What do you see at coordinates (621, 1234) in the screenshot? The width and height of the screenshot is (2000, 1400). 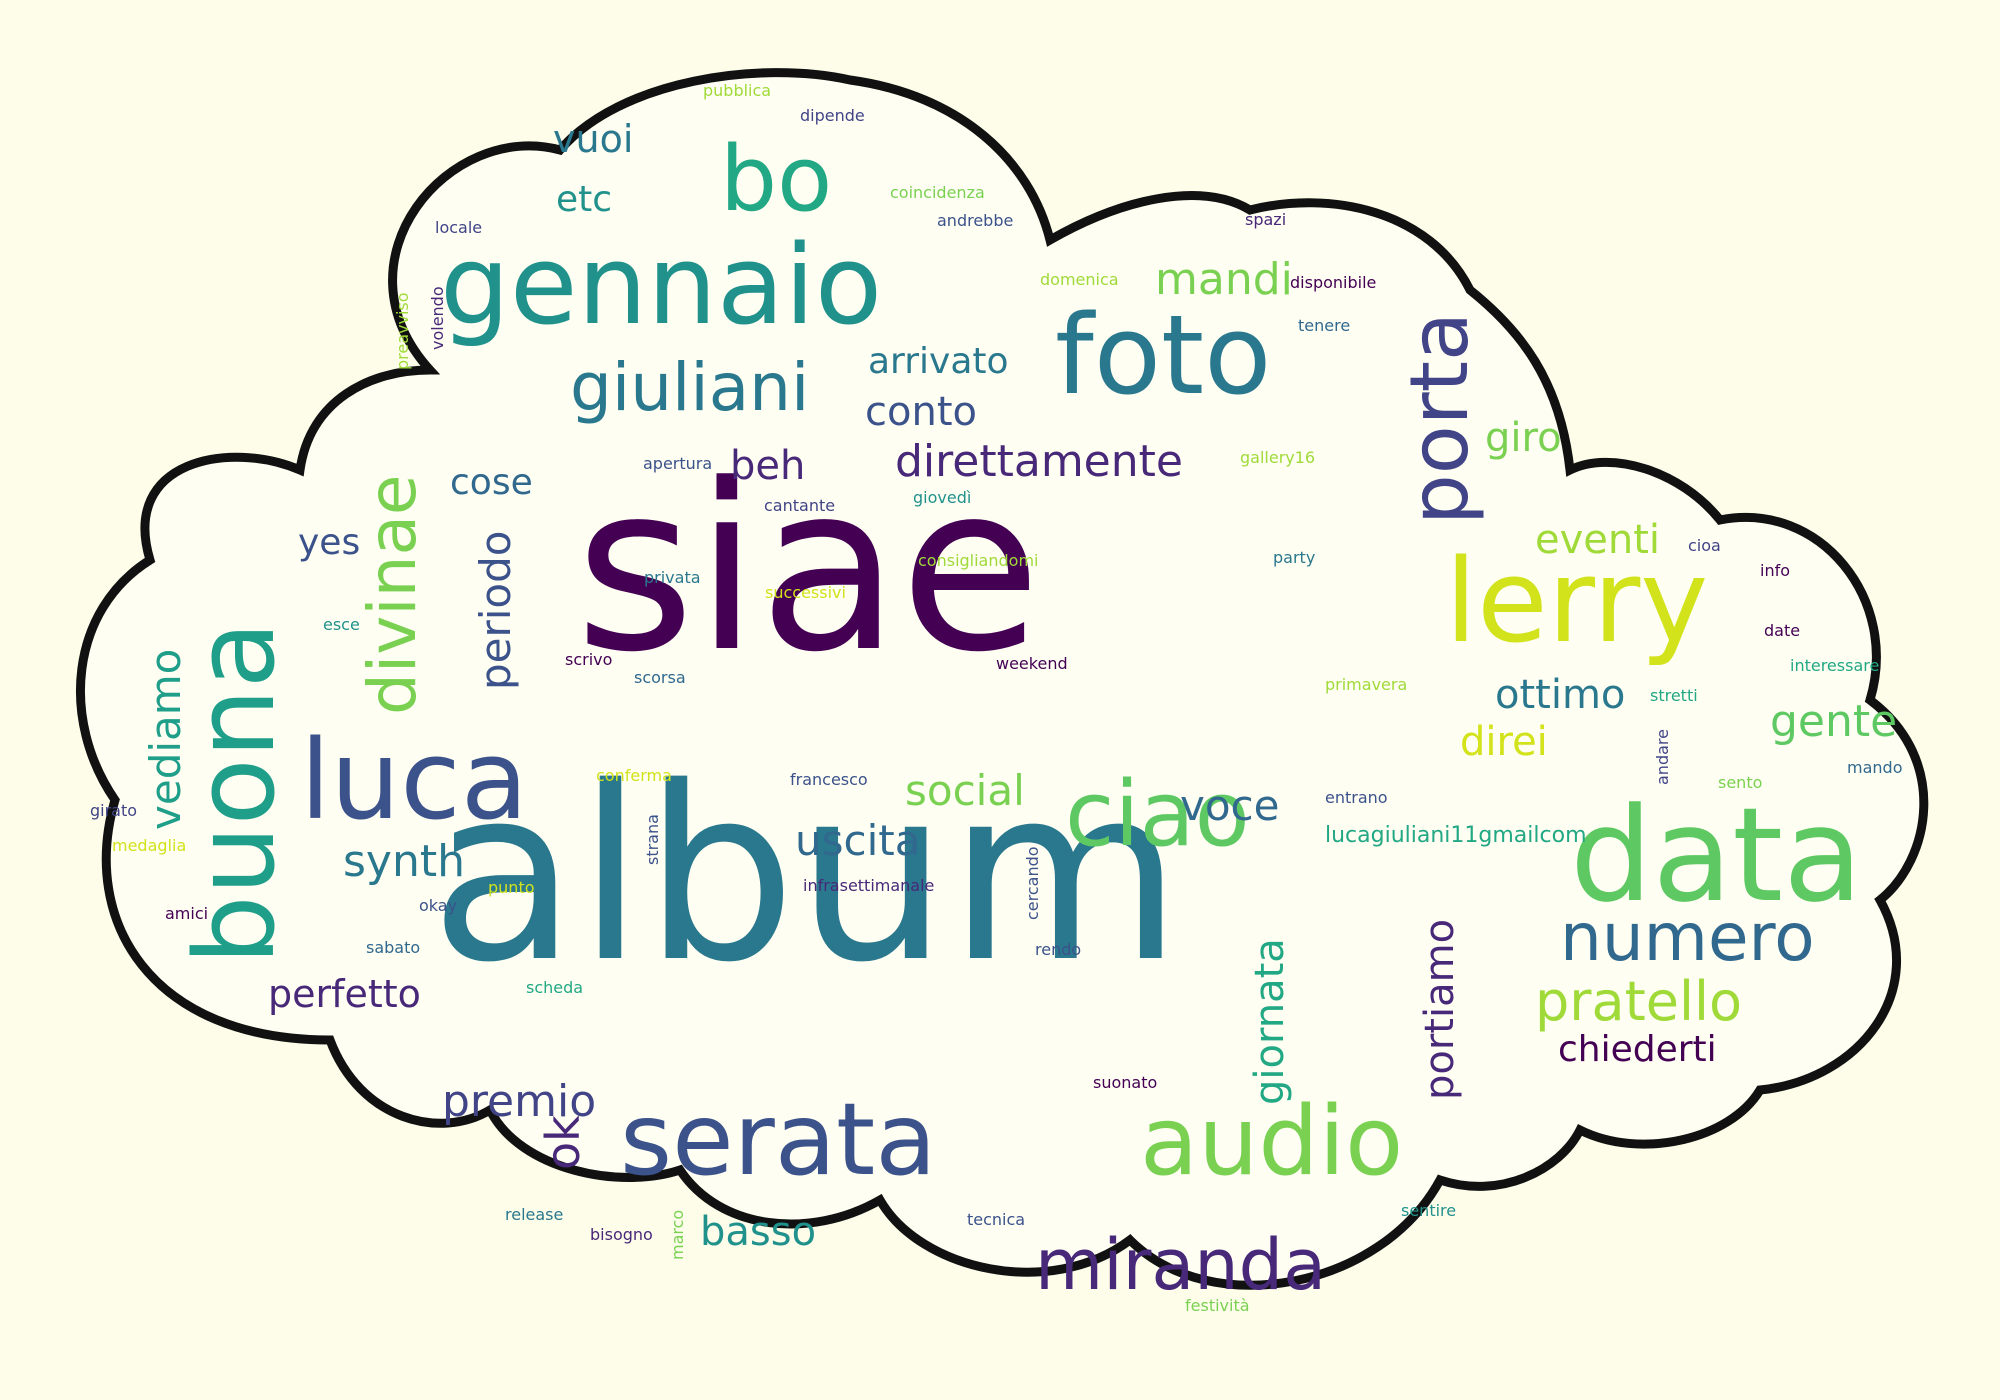 I see `word-bisogno: bisogno` at bounding box center [621, 1234].